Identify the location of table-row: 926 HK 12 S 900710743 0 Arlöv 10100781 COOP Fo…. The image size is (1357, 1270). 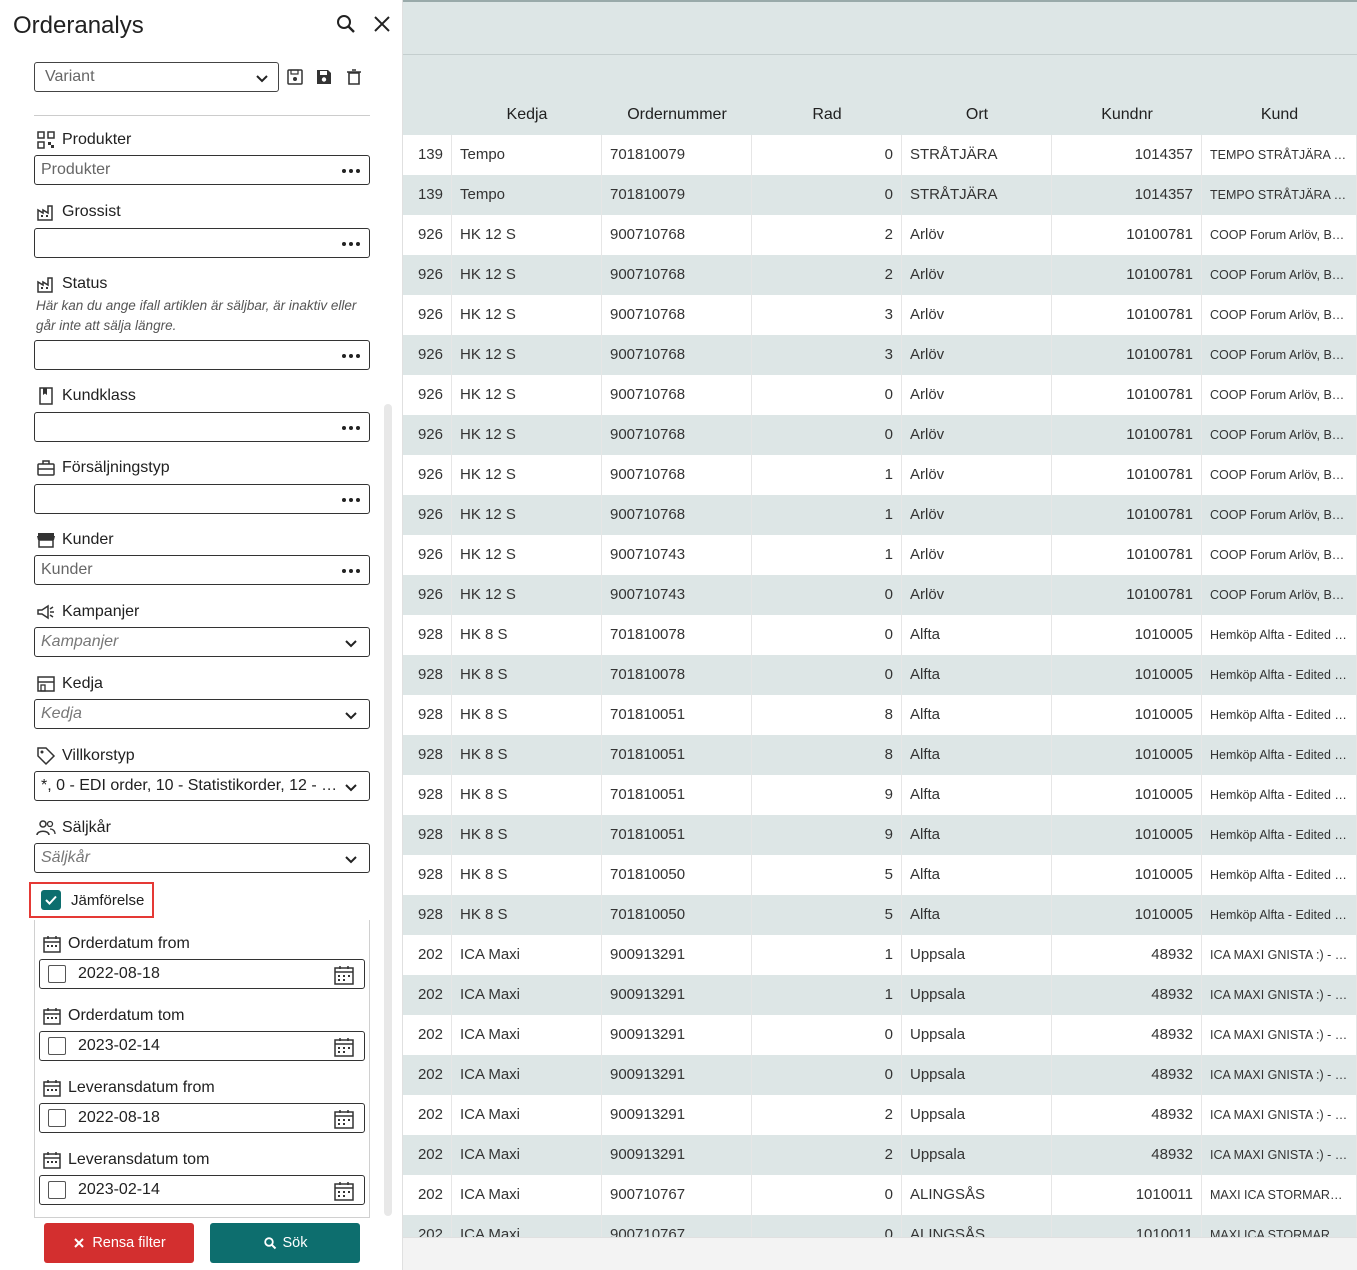
(880, 595).